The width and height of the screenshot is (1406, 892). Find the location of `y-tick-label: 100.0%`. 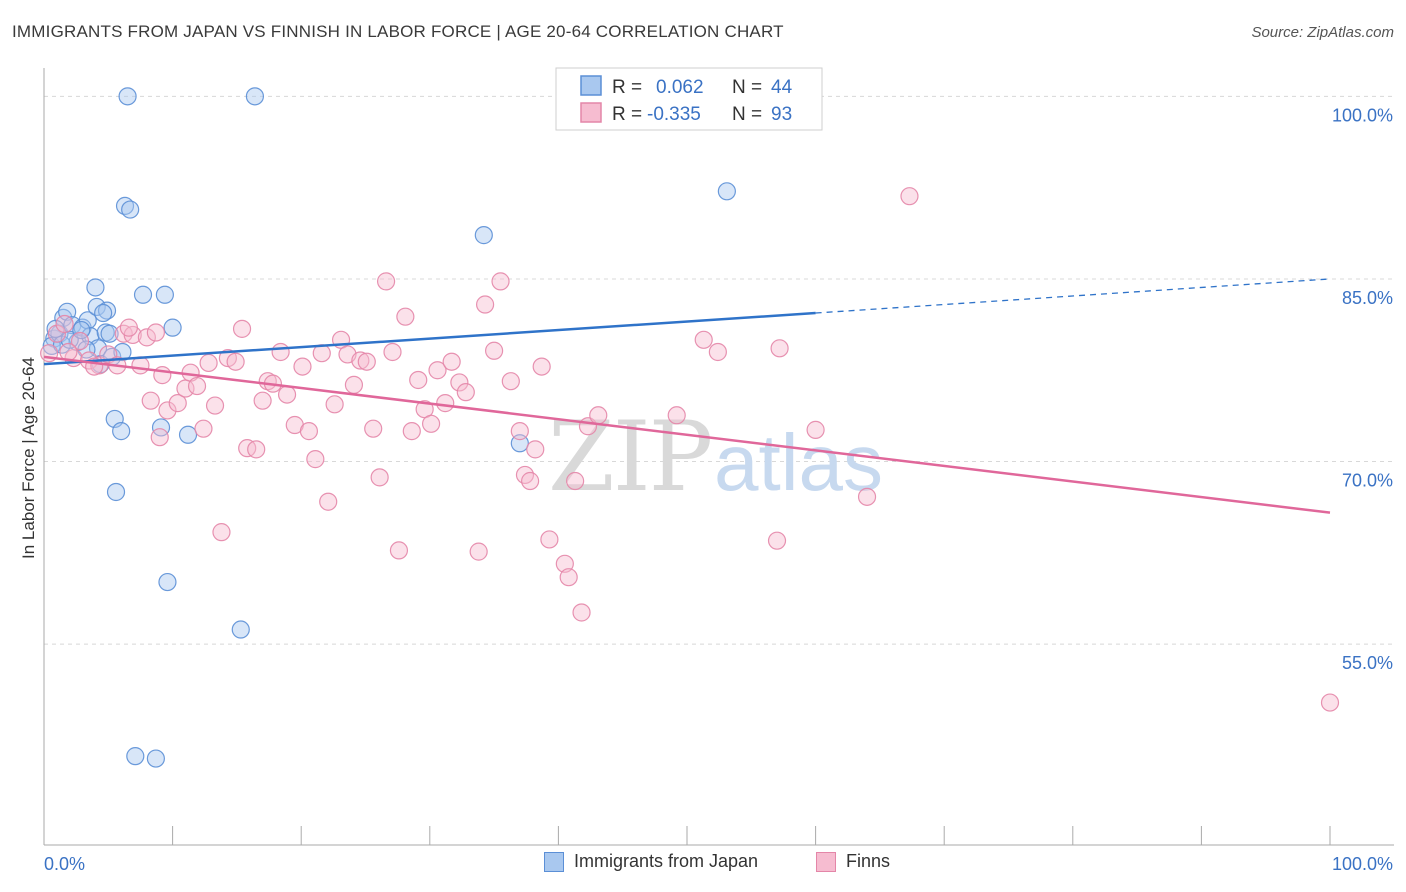

y-tick-label: 100.0% is located at coordinates (1362, 115).